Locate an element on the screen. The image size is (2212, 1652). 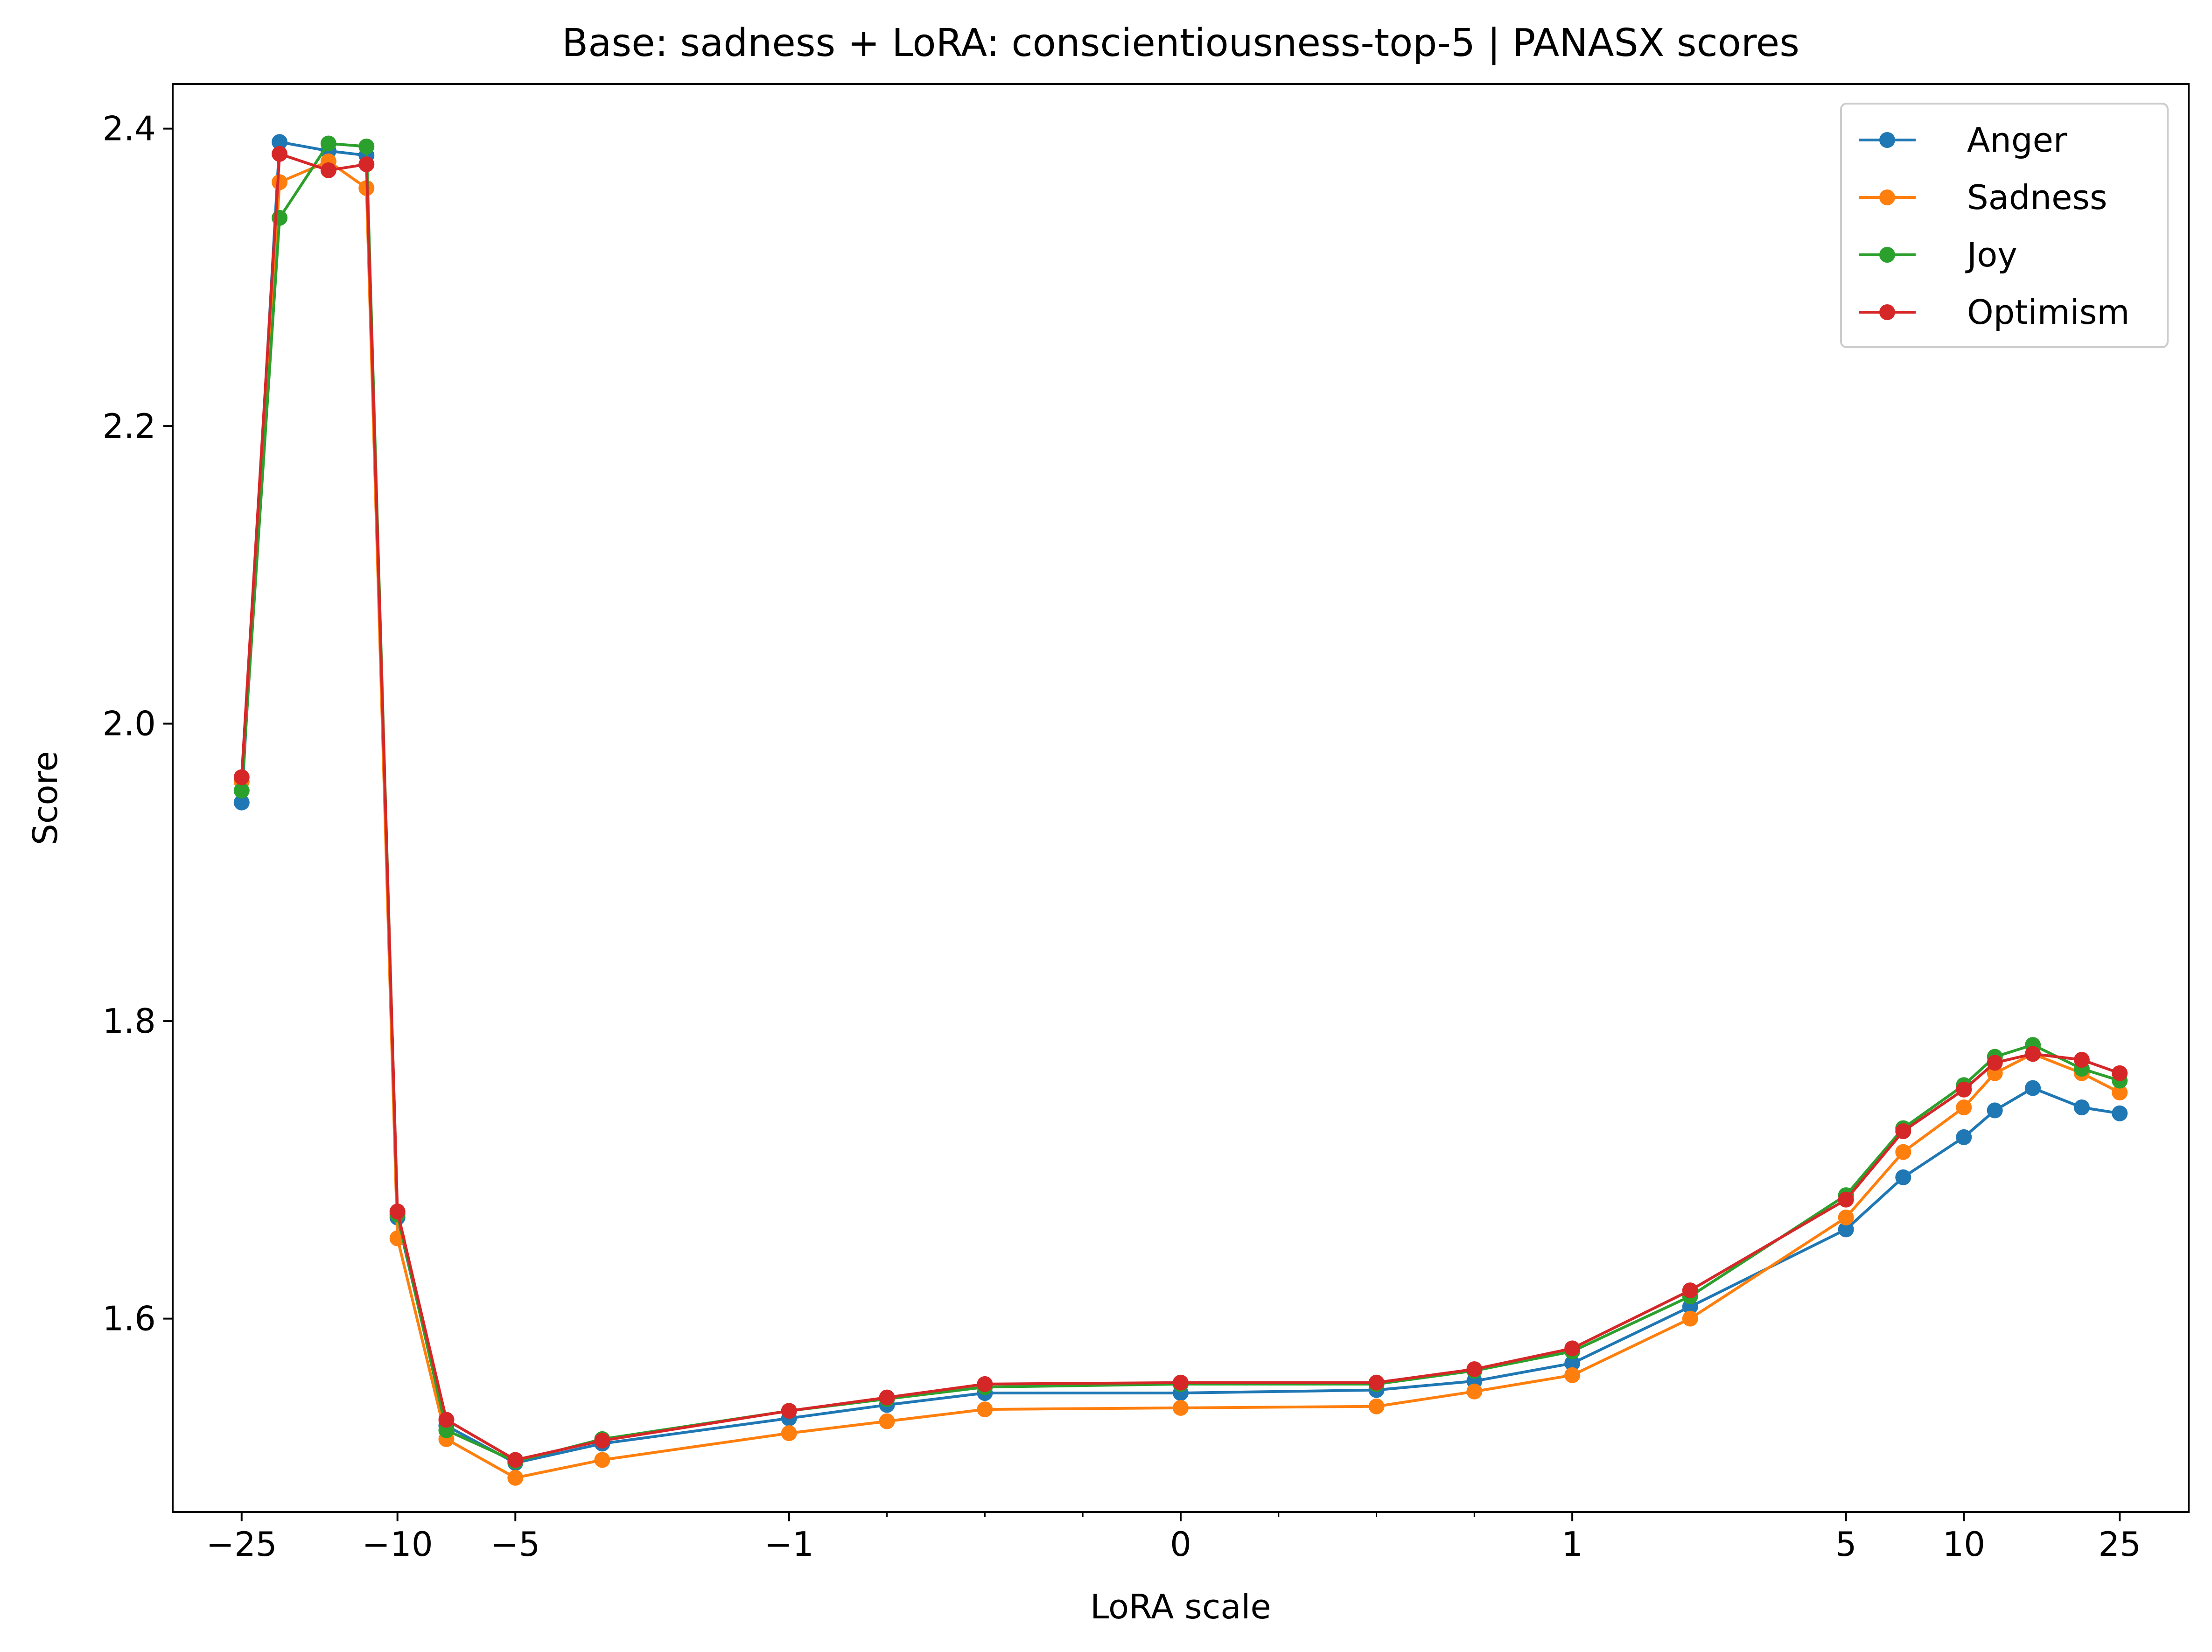
y-axis-label: Score is located at coordinates (45, 798).